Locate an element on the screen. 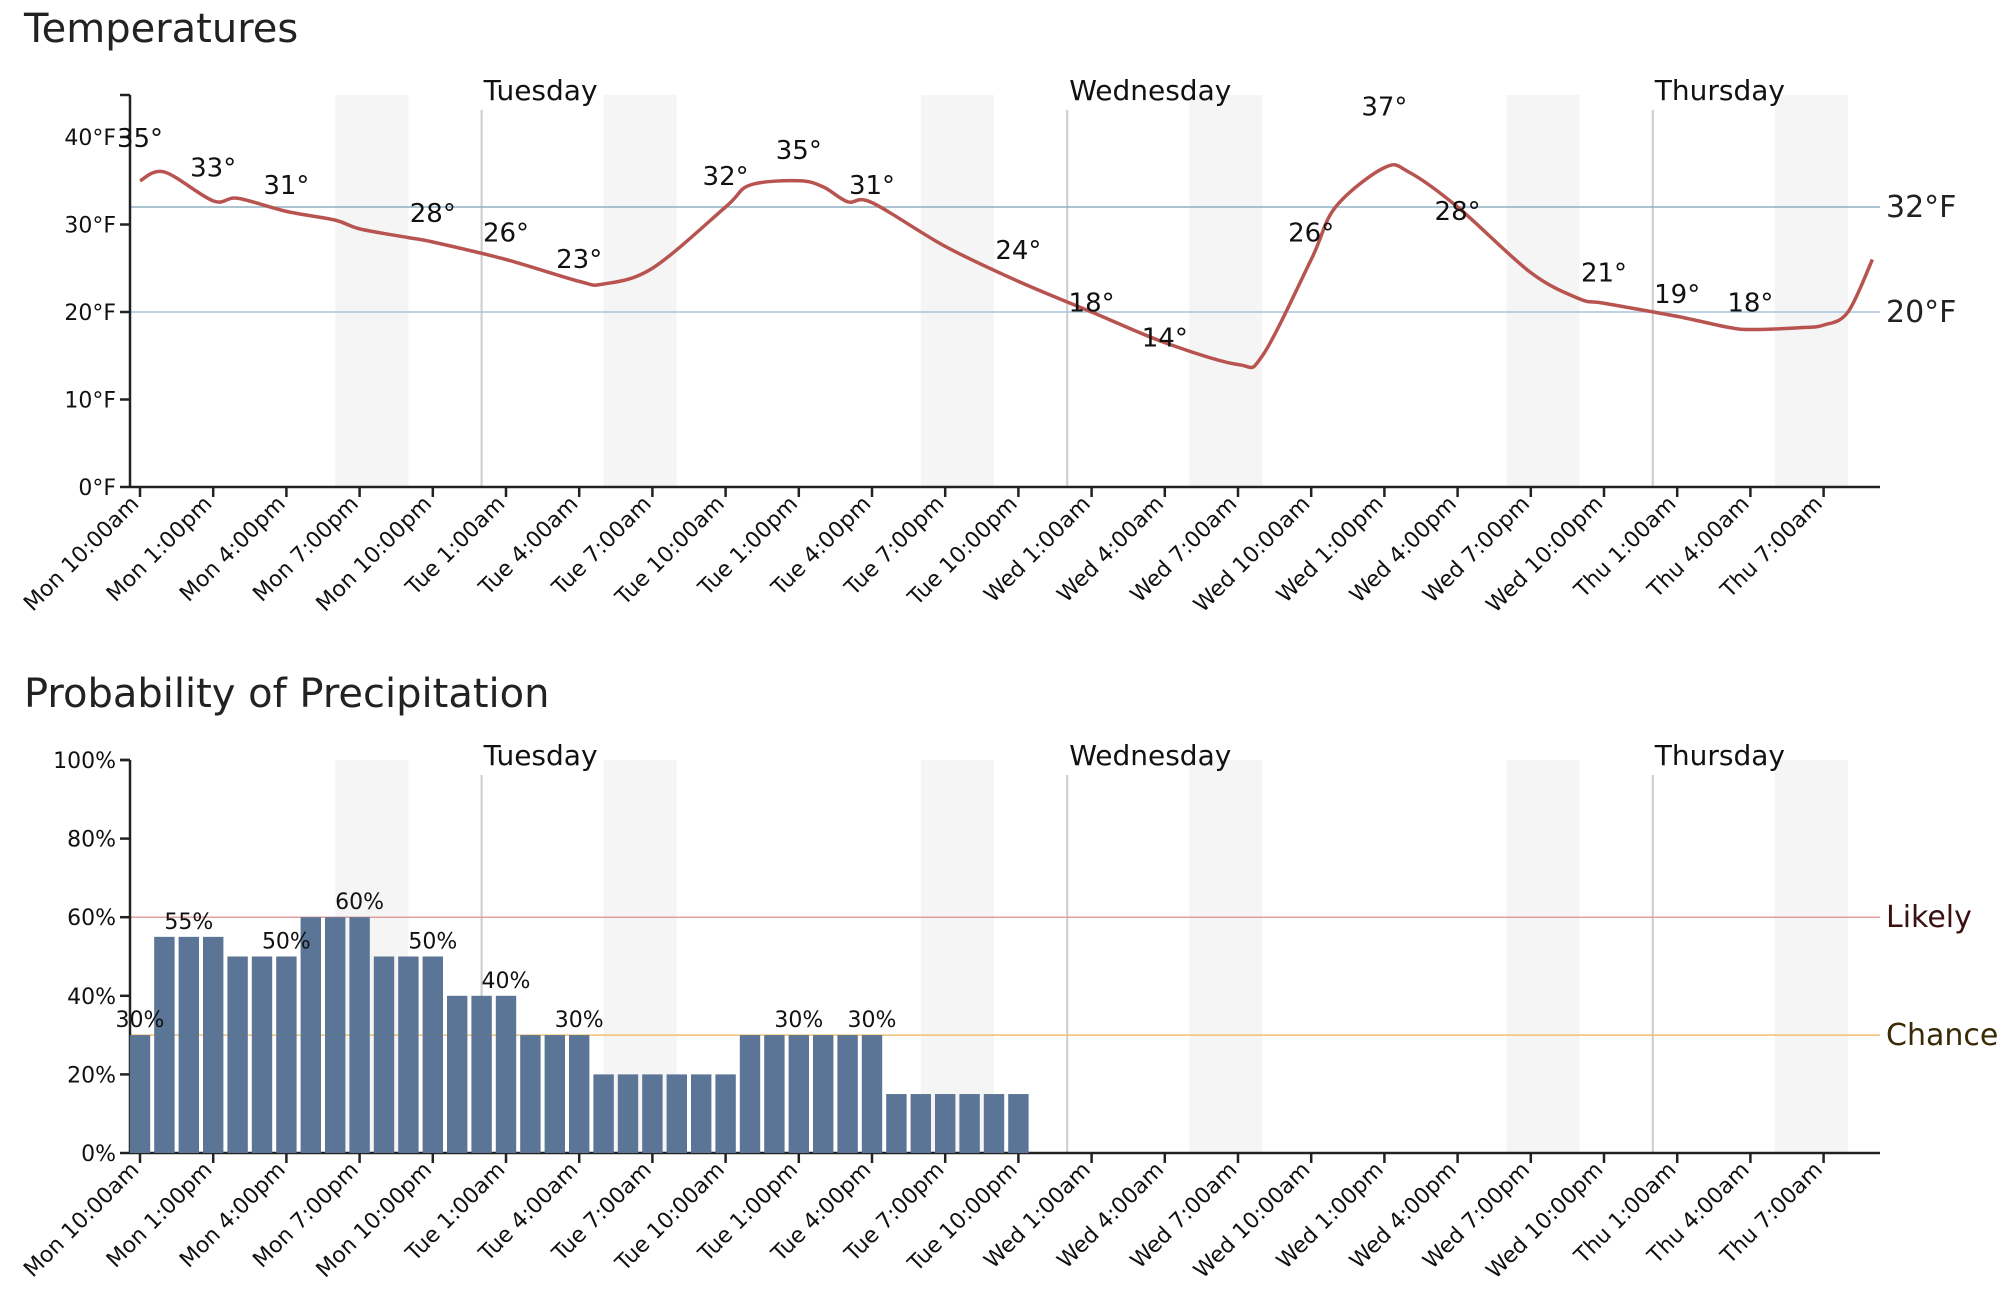  temperature-data-label: 37° is located at coordinates (1384, 107).